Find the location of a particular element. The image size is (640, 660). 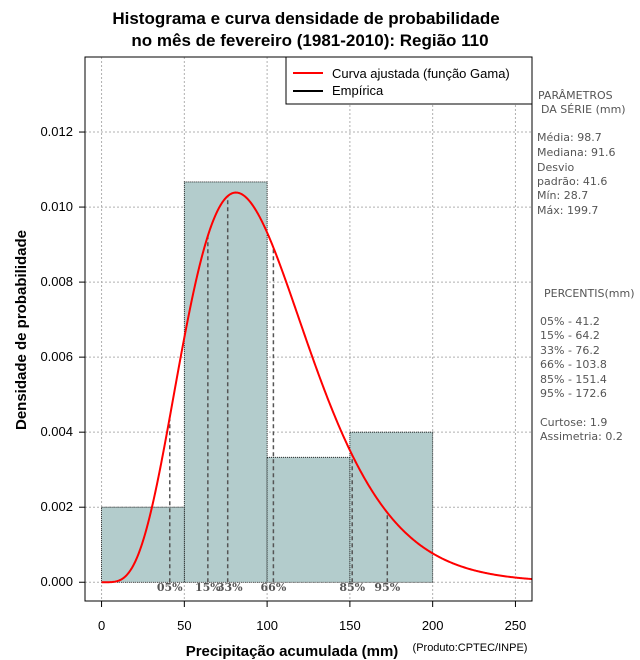

params-title-2: DA SÉRIE (mm) is located at coordinates (583, 109).